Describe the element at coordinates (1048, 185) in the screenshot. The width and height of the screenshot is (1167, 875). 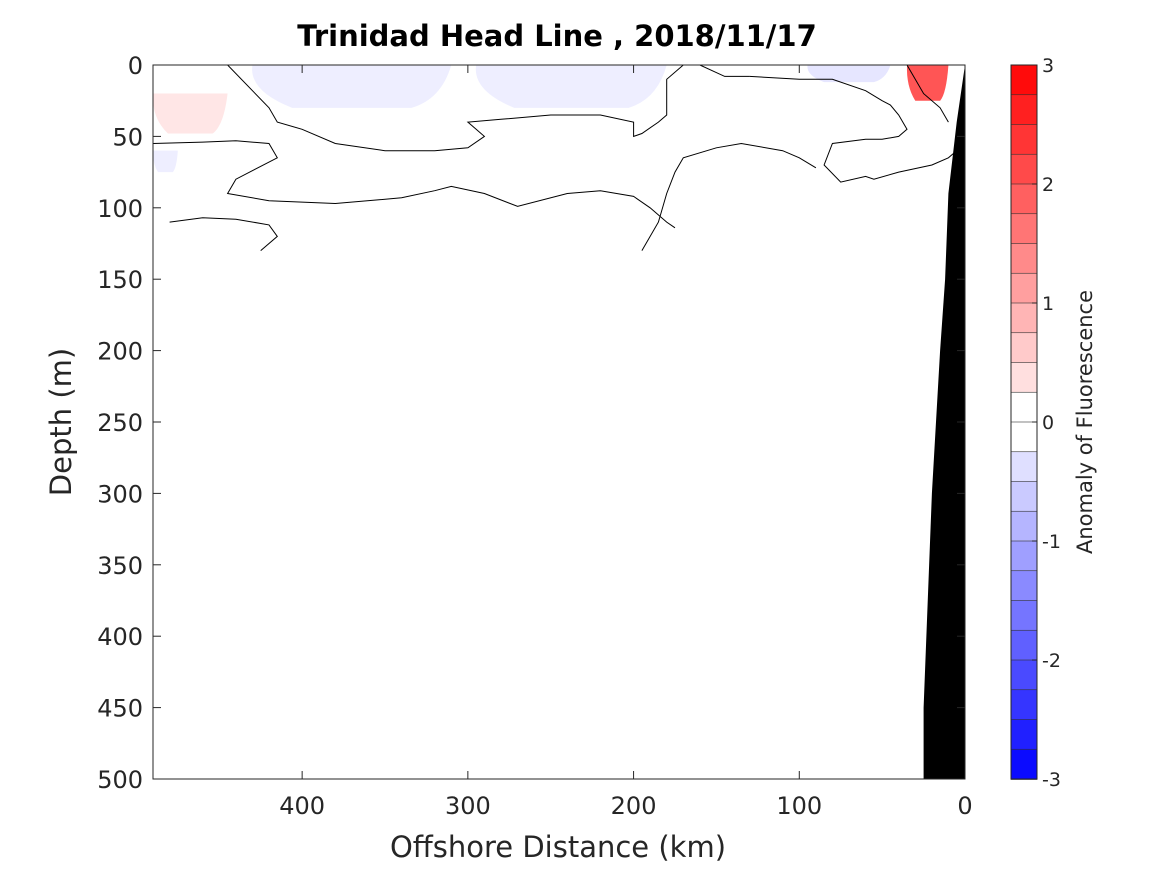
I see `colorbar-tick-label: 2` at that location.